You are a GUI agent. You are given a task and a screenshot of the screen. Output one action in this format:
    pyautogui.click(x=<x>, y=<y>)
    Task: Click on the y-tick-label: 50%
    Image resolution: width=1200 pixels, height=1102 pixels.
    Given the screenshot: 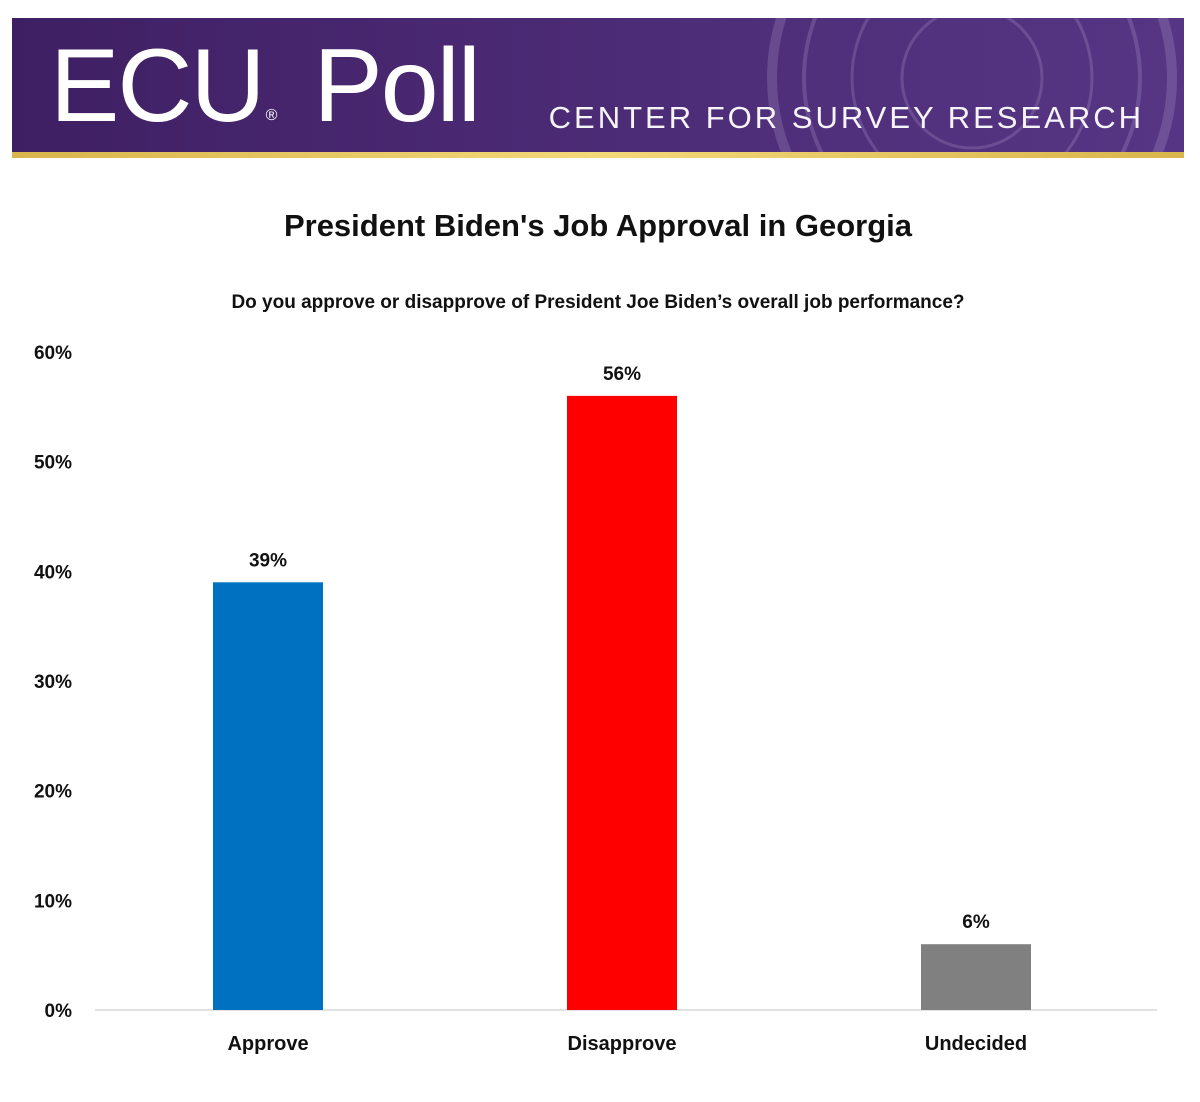 What is the action you would take?
    pyautogui.click(x=53, y=463)
    